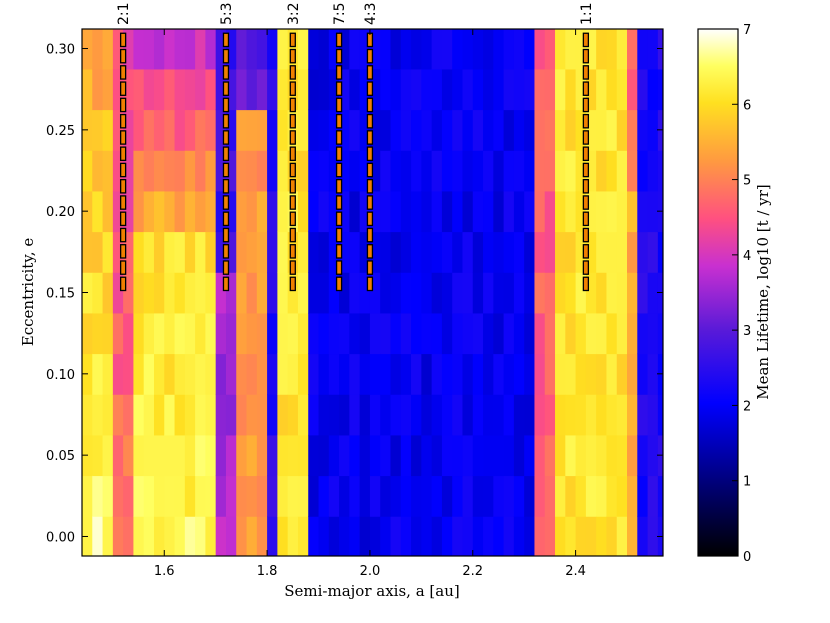 The height and width of the screenshot is (623, 830). Describe the element at coordinates (60, 131) in the screenshot. I see `y-tick-label: 0.25` at that location.